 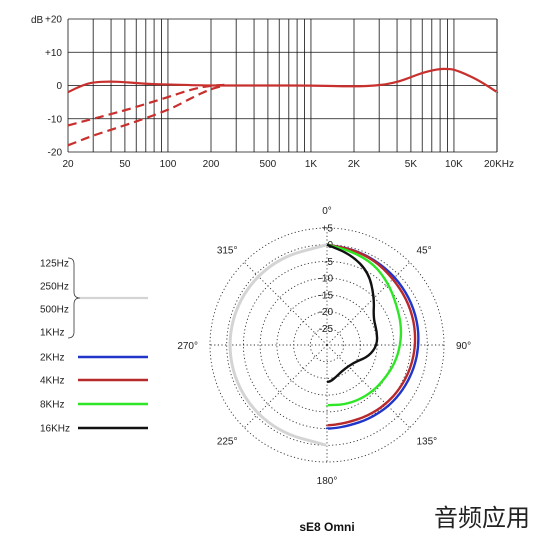 I want to click on polar-legend: 125Hz 250Hz 500Hz 1KHz 2KHz 4KHz 8KHz 16KHz, so click(x=94, y=346).